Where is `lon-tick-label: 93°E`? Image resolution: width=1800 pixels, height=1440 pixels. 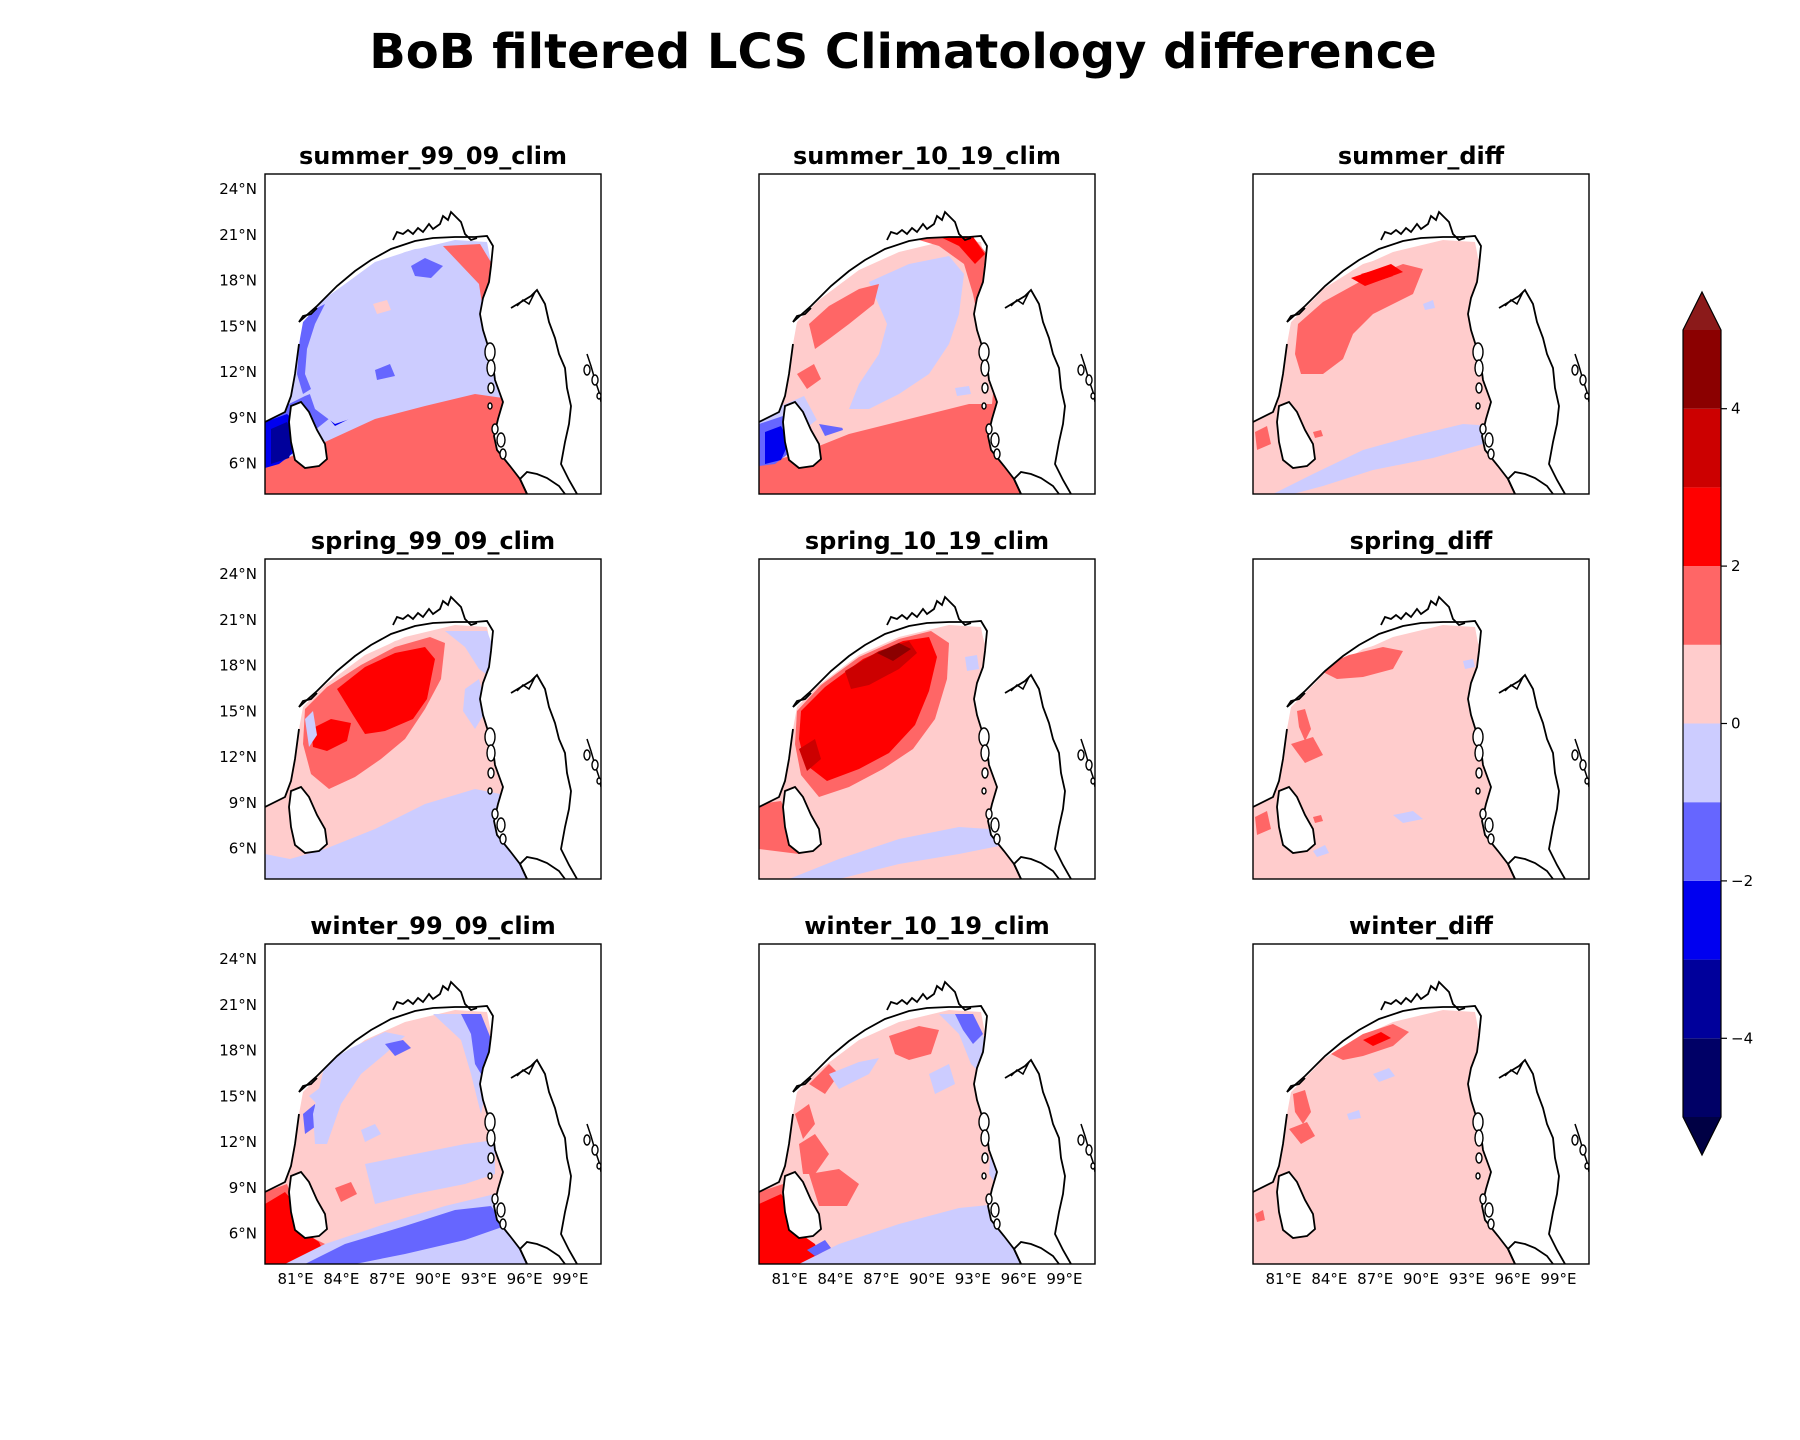
lon-tick-label: 93°E is located at coordinates (1467, 1279).